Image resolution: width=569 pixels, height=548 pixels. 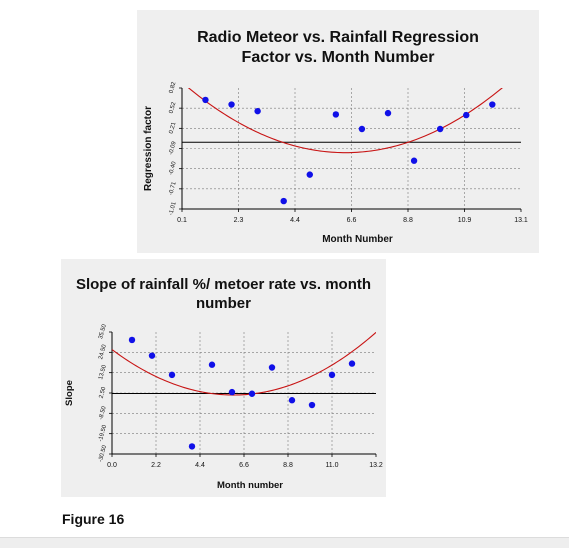 I want to click on y-axis-label: Slope, so click(x=69, y=393).